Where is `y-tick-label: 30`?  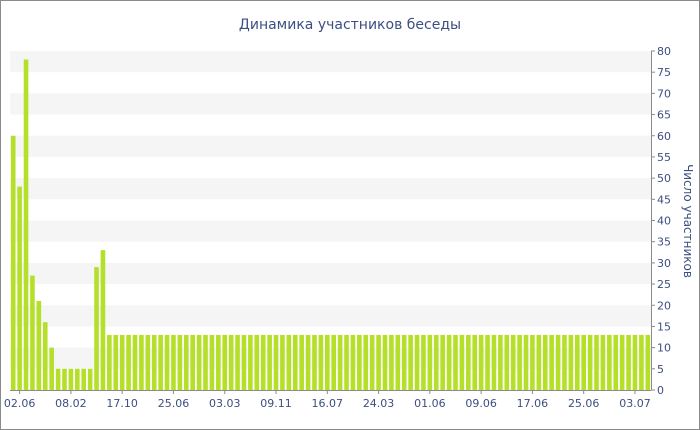 y-tick-label: 30 is located at coordinates (664, 263).